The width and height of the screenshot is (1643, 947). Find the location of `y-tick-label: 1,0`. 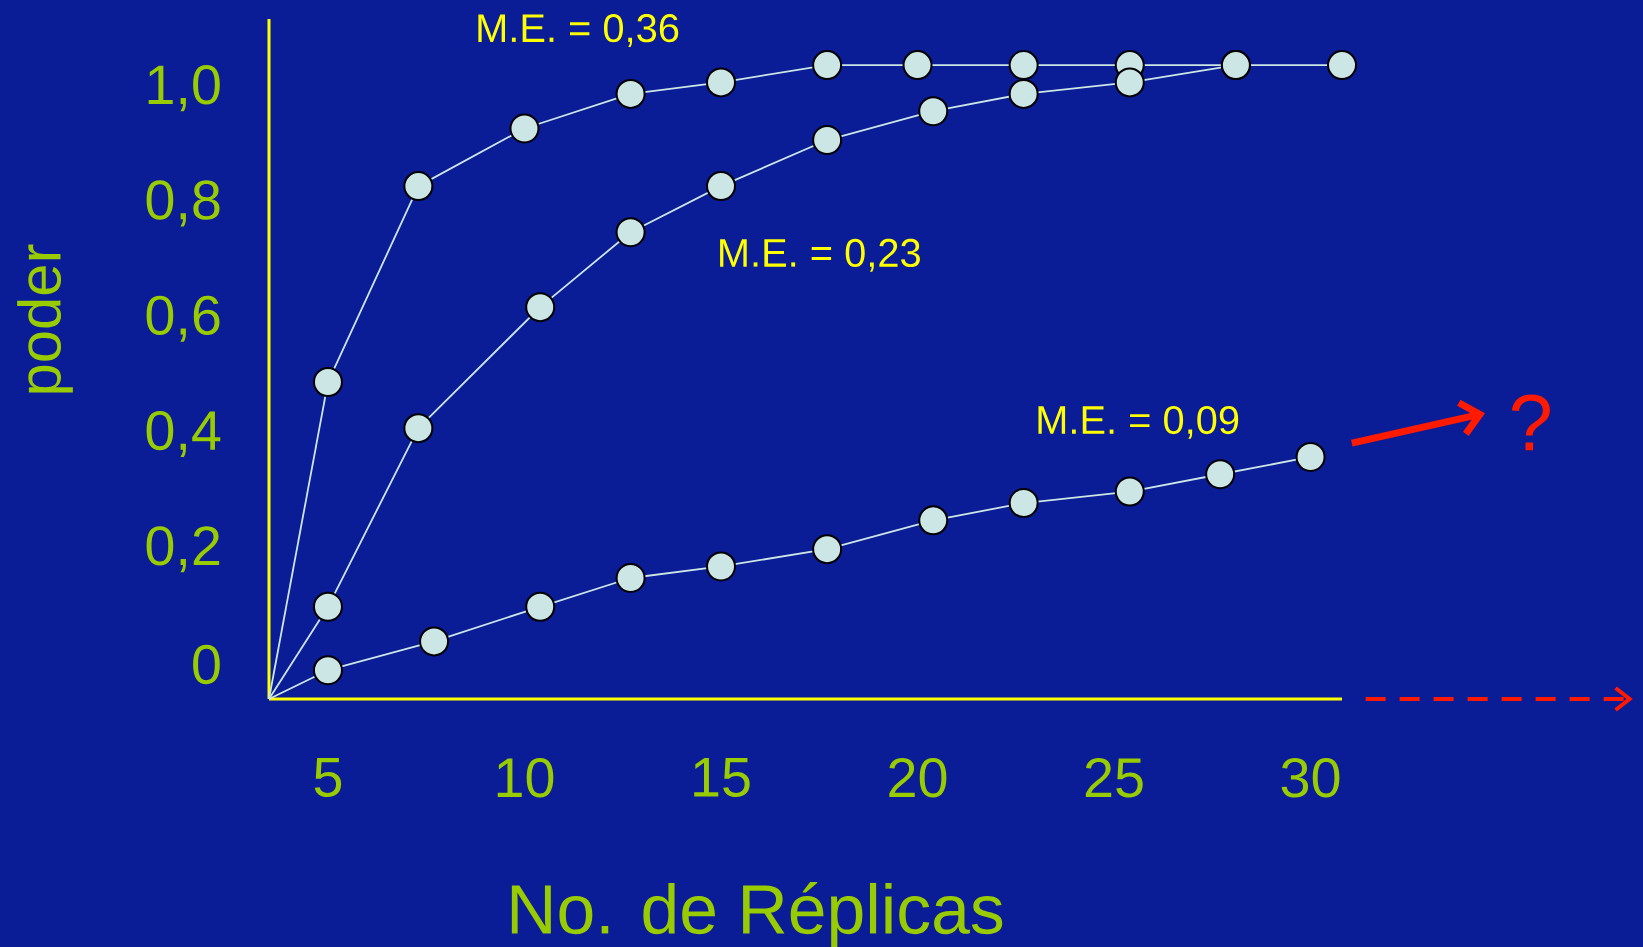

y-tick-label: 1,0 is located at coordinates (184, 88).